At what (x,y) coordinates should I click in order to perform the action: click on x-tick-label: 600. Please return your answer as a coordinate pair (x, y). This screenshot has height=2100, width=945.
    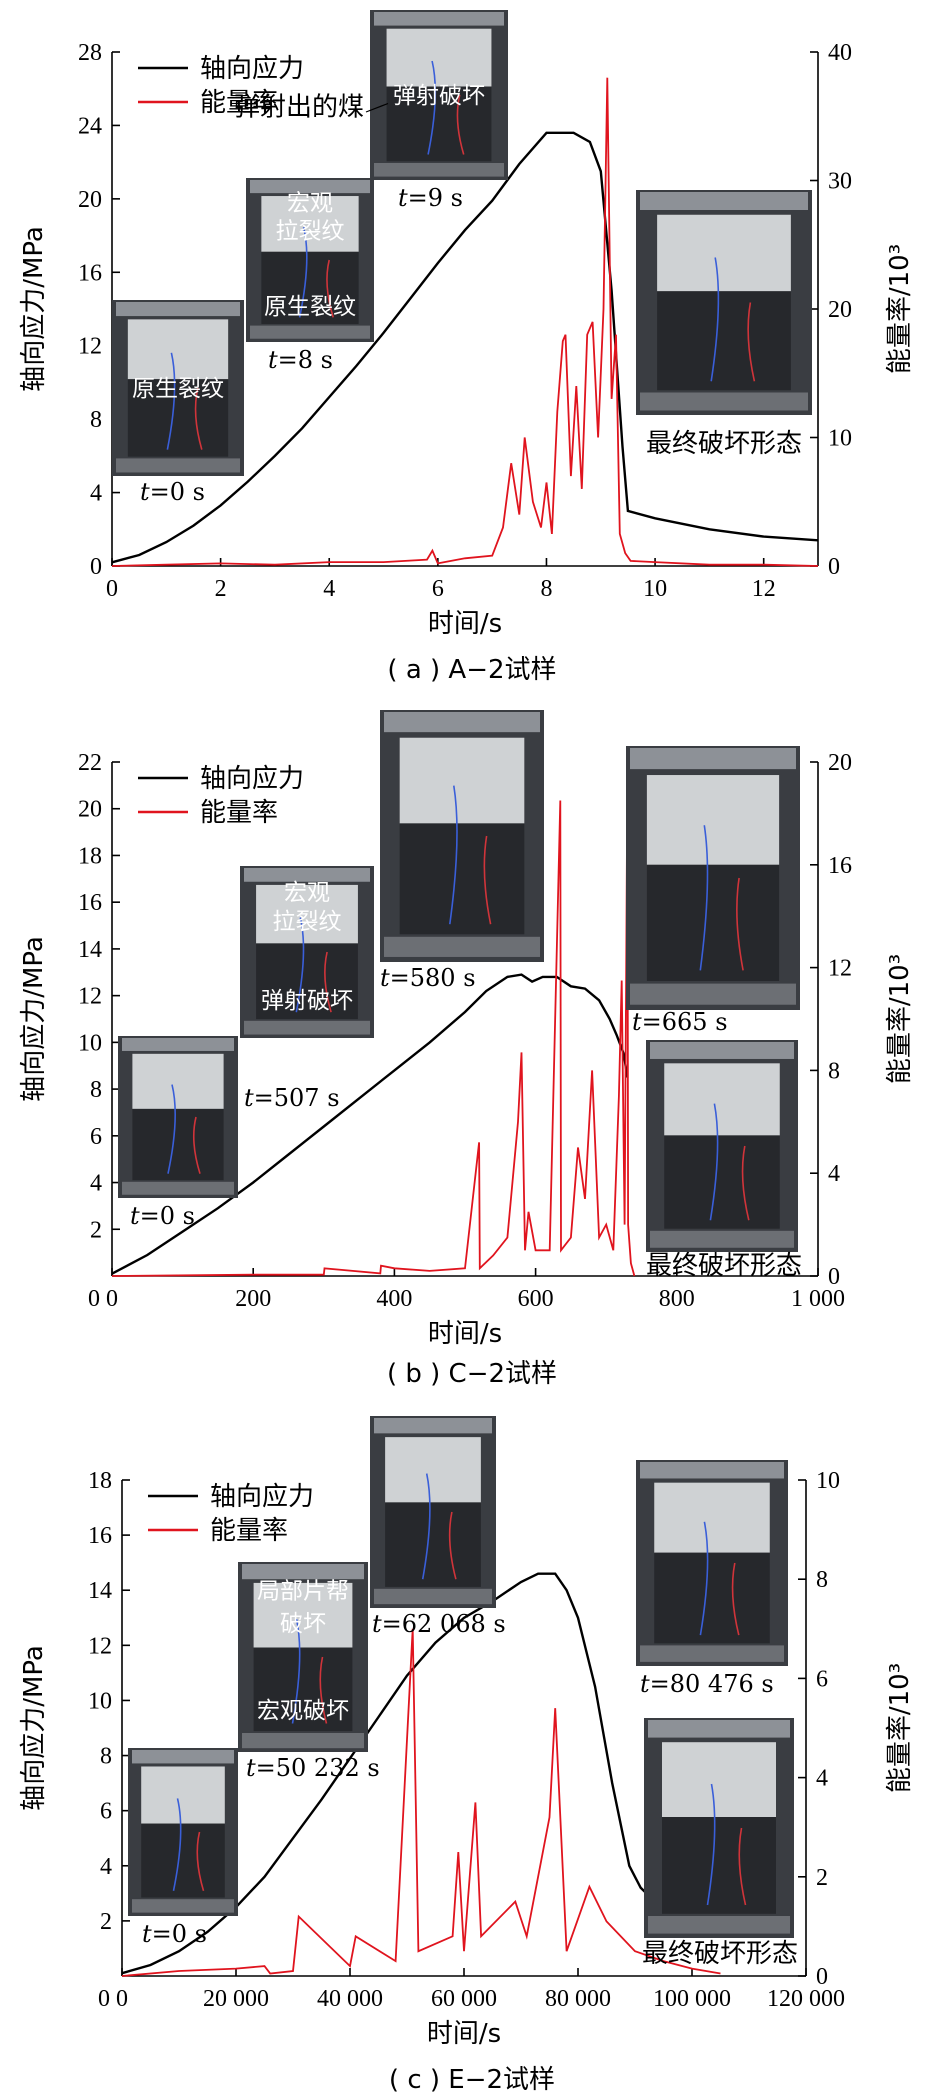
    Looking at the image, I should click on (536, 1299).